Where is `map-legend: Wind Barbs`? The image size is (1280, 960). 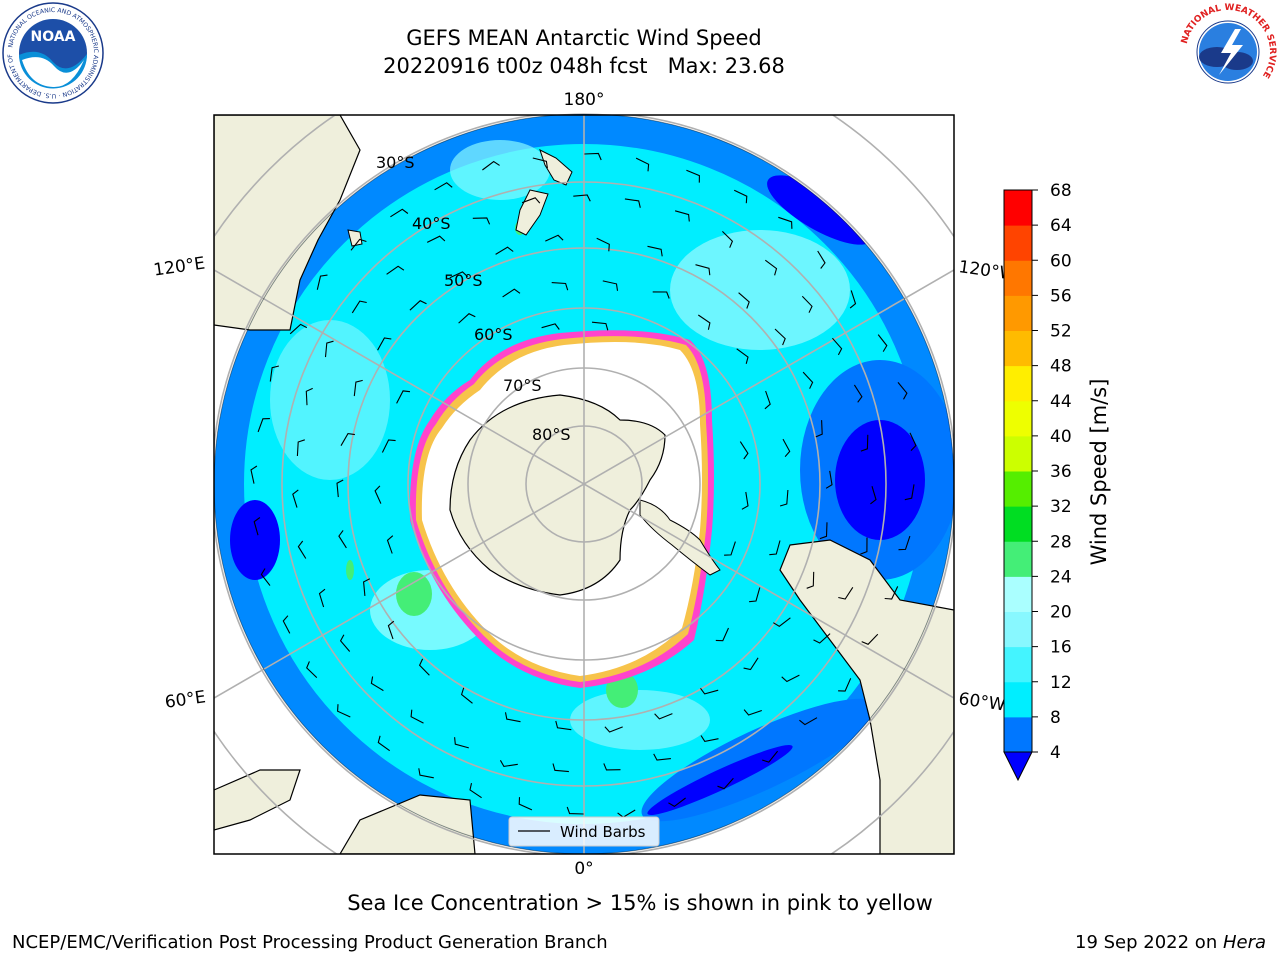
map-legend: Wind Barbs is located at coordinates (584, 831).